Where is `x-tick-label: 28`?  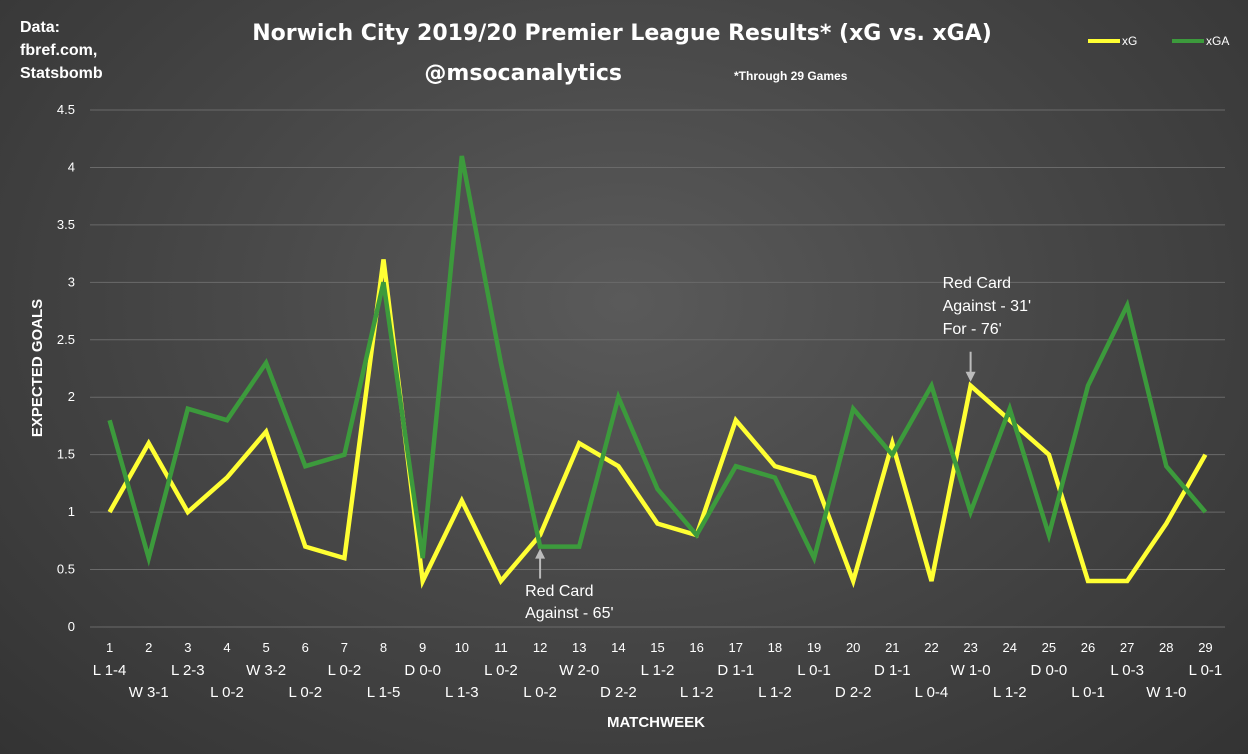
x-tick-label: 28 is located at coordinates (1166, 647).